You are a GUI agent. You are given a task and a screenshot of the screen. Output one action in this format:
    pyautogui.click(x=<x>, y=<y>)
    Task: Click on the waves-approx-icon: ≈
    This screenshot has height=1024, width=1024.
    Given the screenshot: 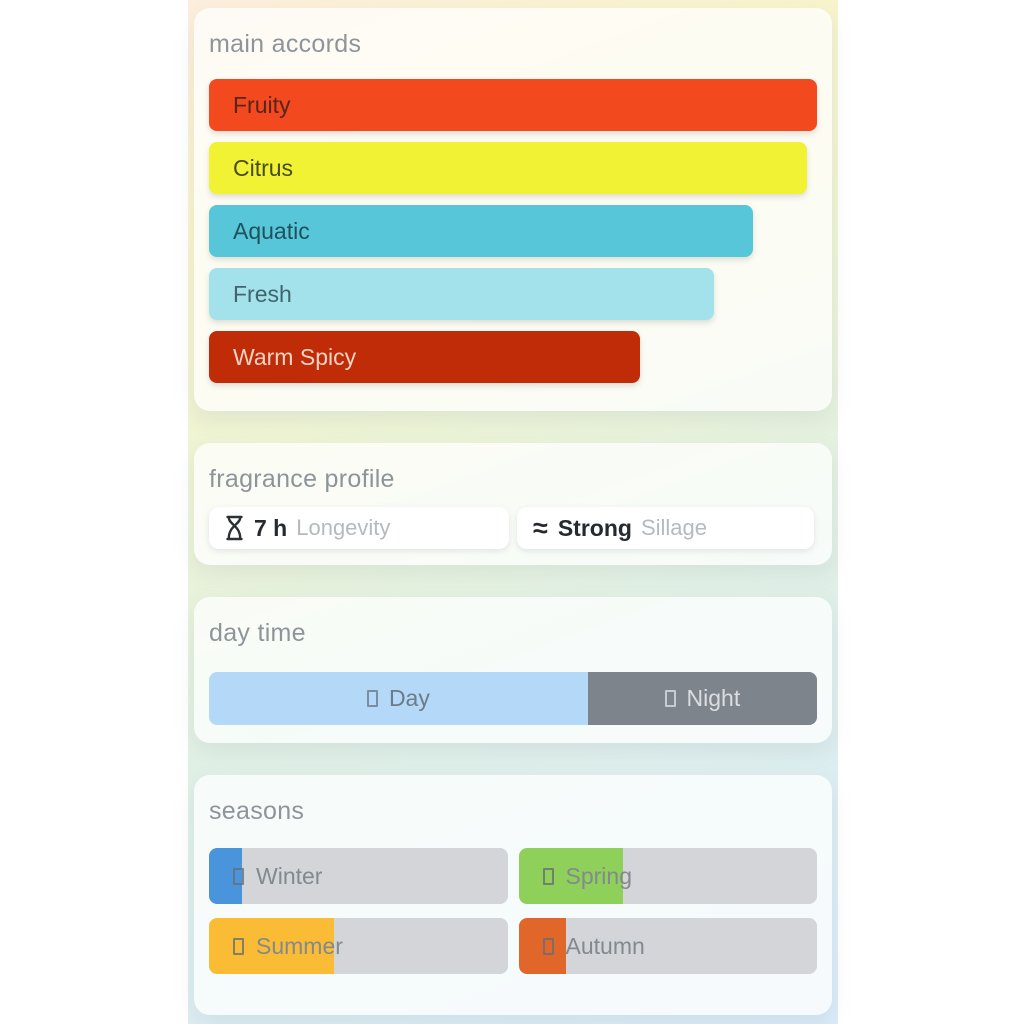 What is the action you would take?
    pyautogui.click(x=540, y=527)
    